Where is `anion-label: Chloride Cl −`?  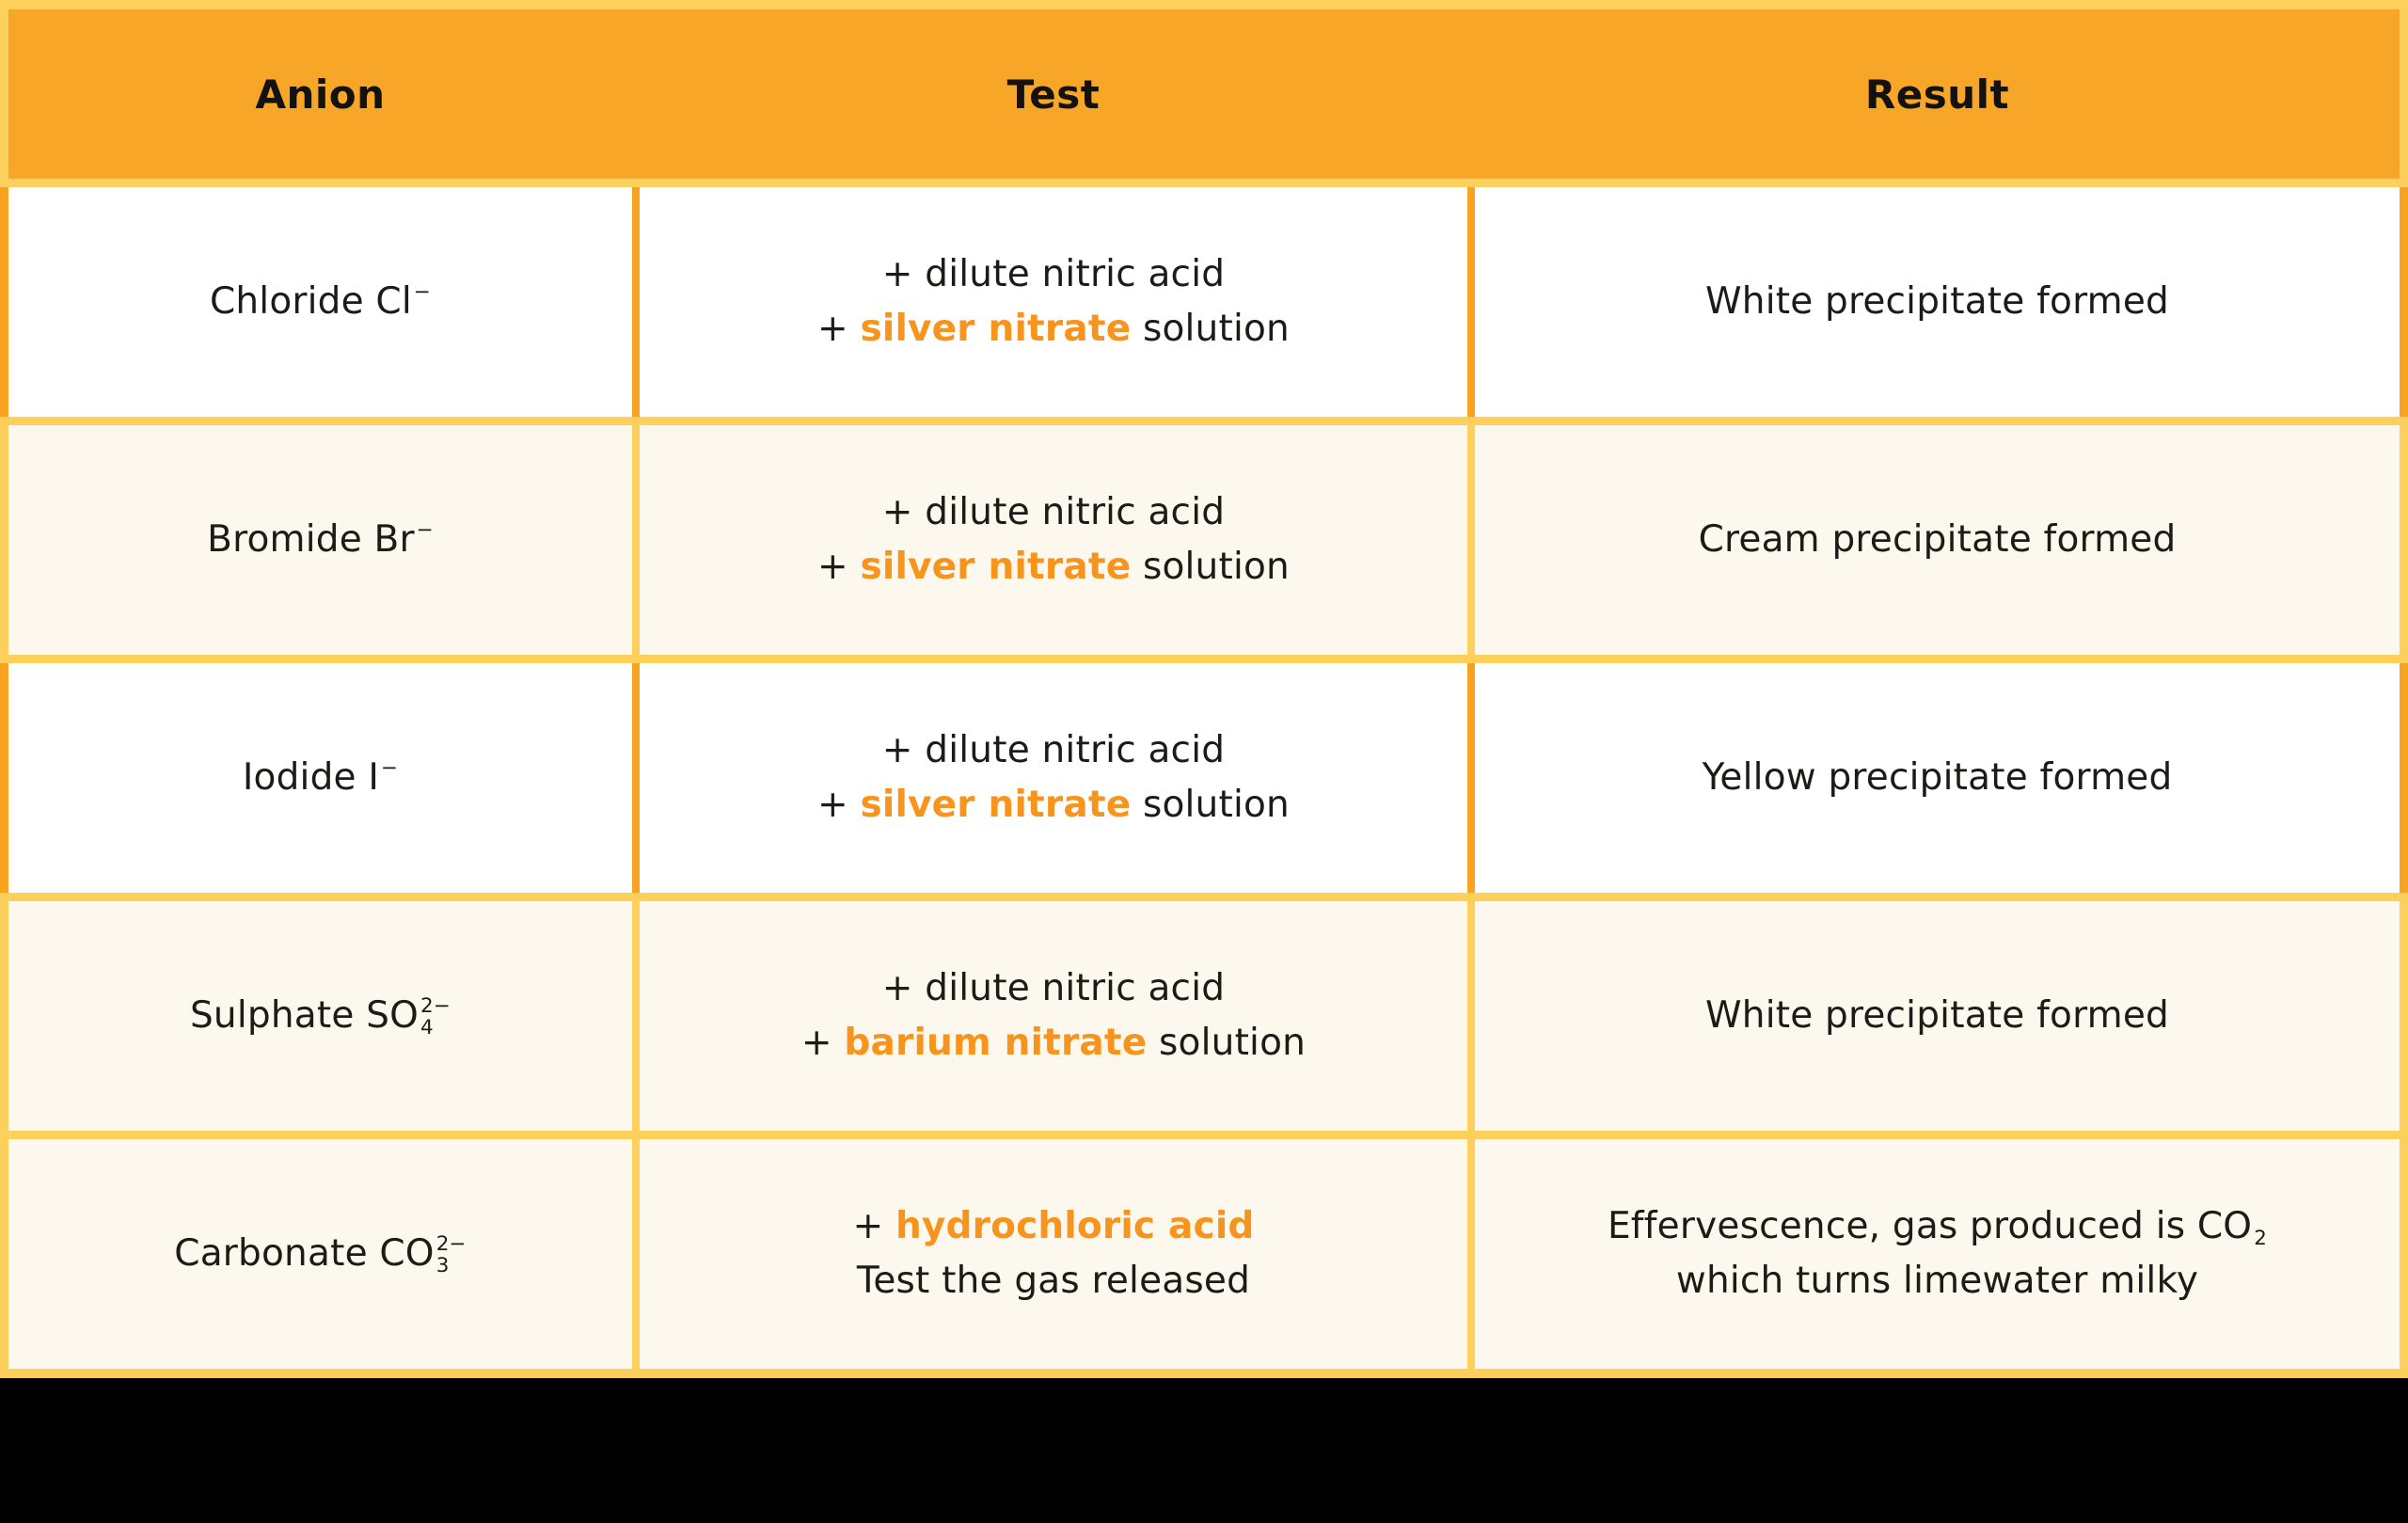
anion-label: Chloride Cl − is located at coordinates (320, 302).